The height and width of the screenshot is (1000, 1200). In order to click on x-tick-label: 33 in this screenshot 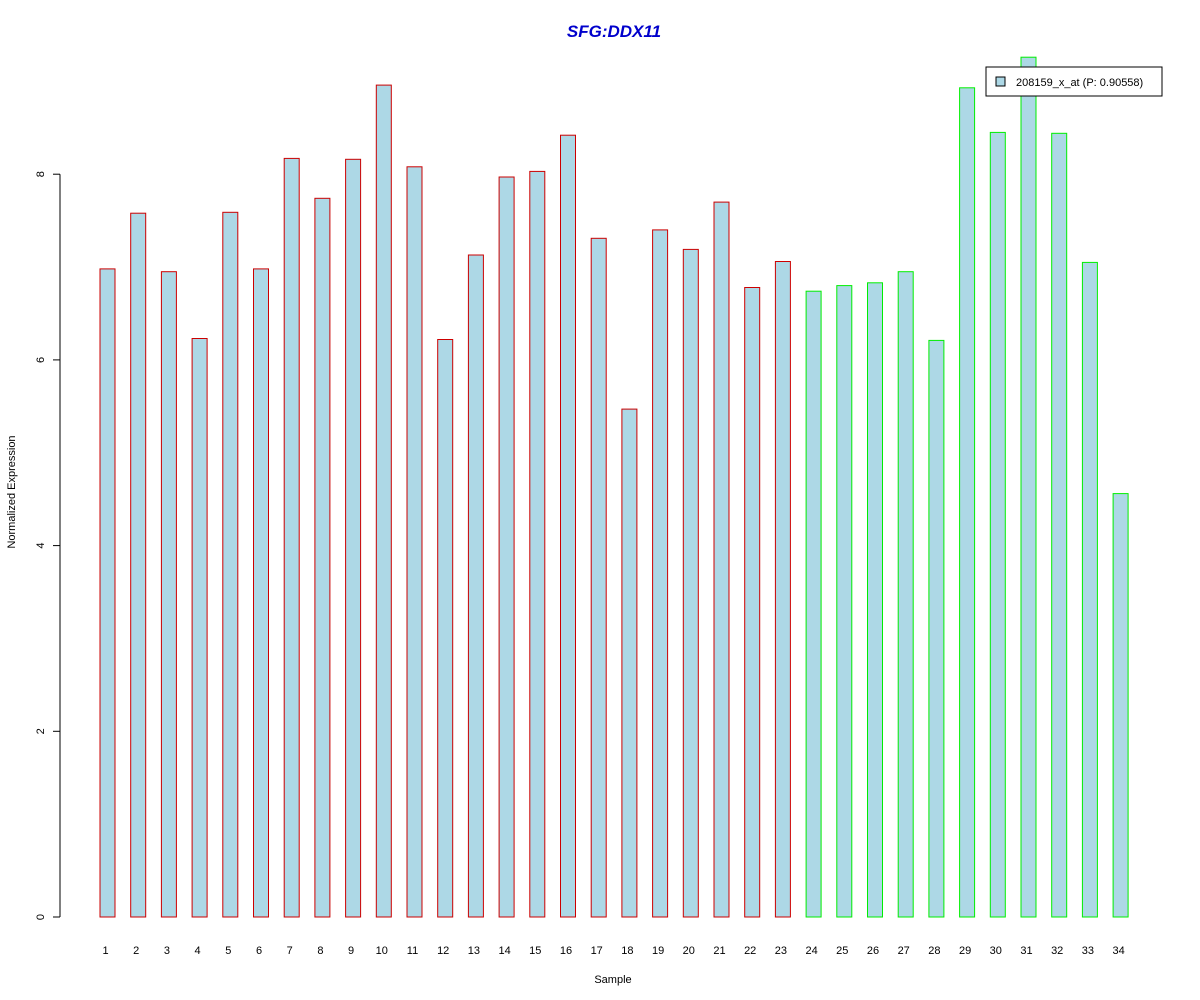, I will do `click(1088, 951)`.